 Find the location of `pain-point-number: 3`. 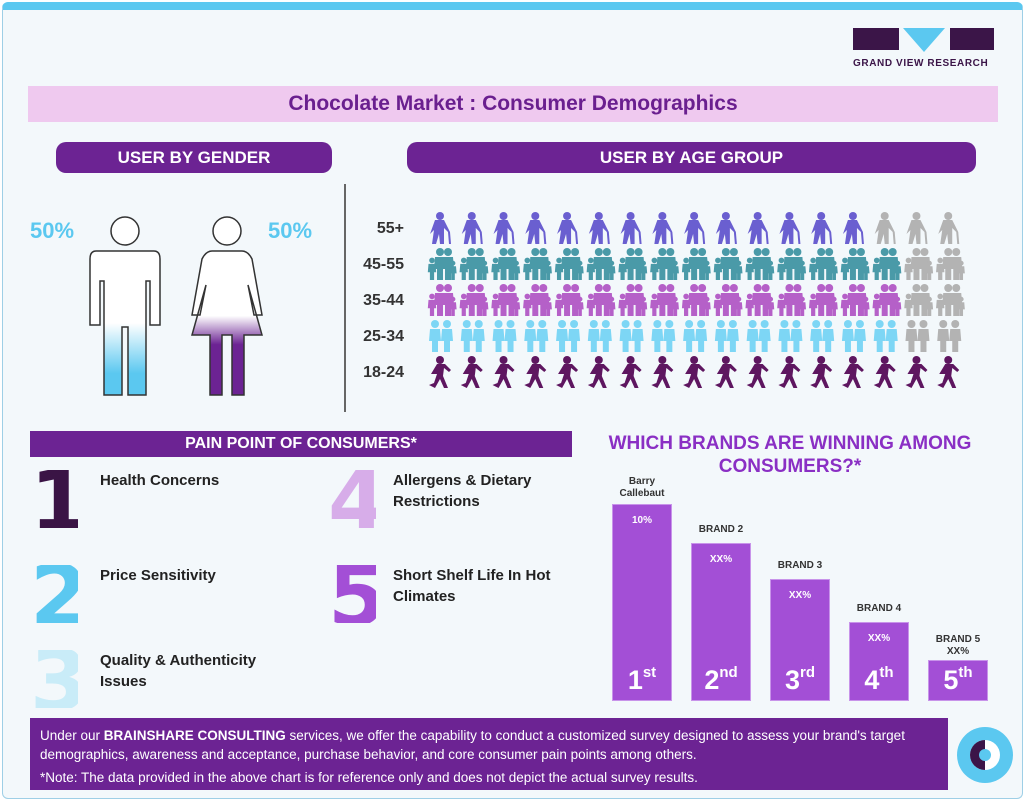

pain-point-number: 3 is located at coordinates (54, 679).